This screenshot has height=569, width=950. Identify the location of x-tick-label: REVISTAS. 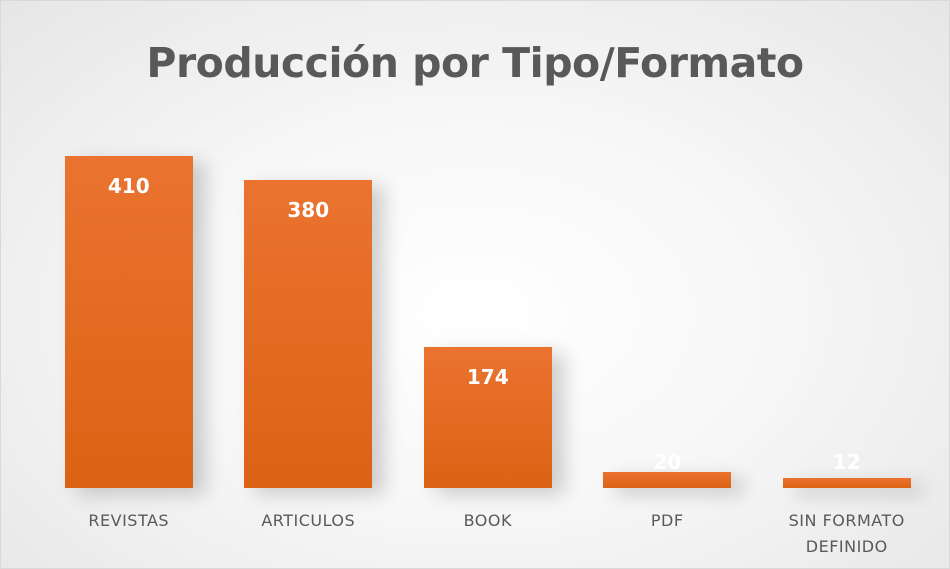
(129, 520).